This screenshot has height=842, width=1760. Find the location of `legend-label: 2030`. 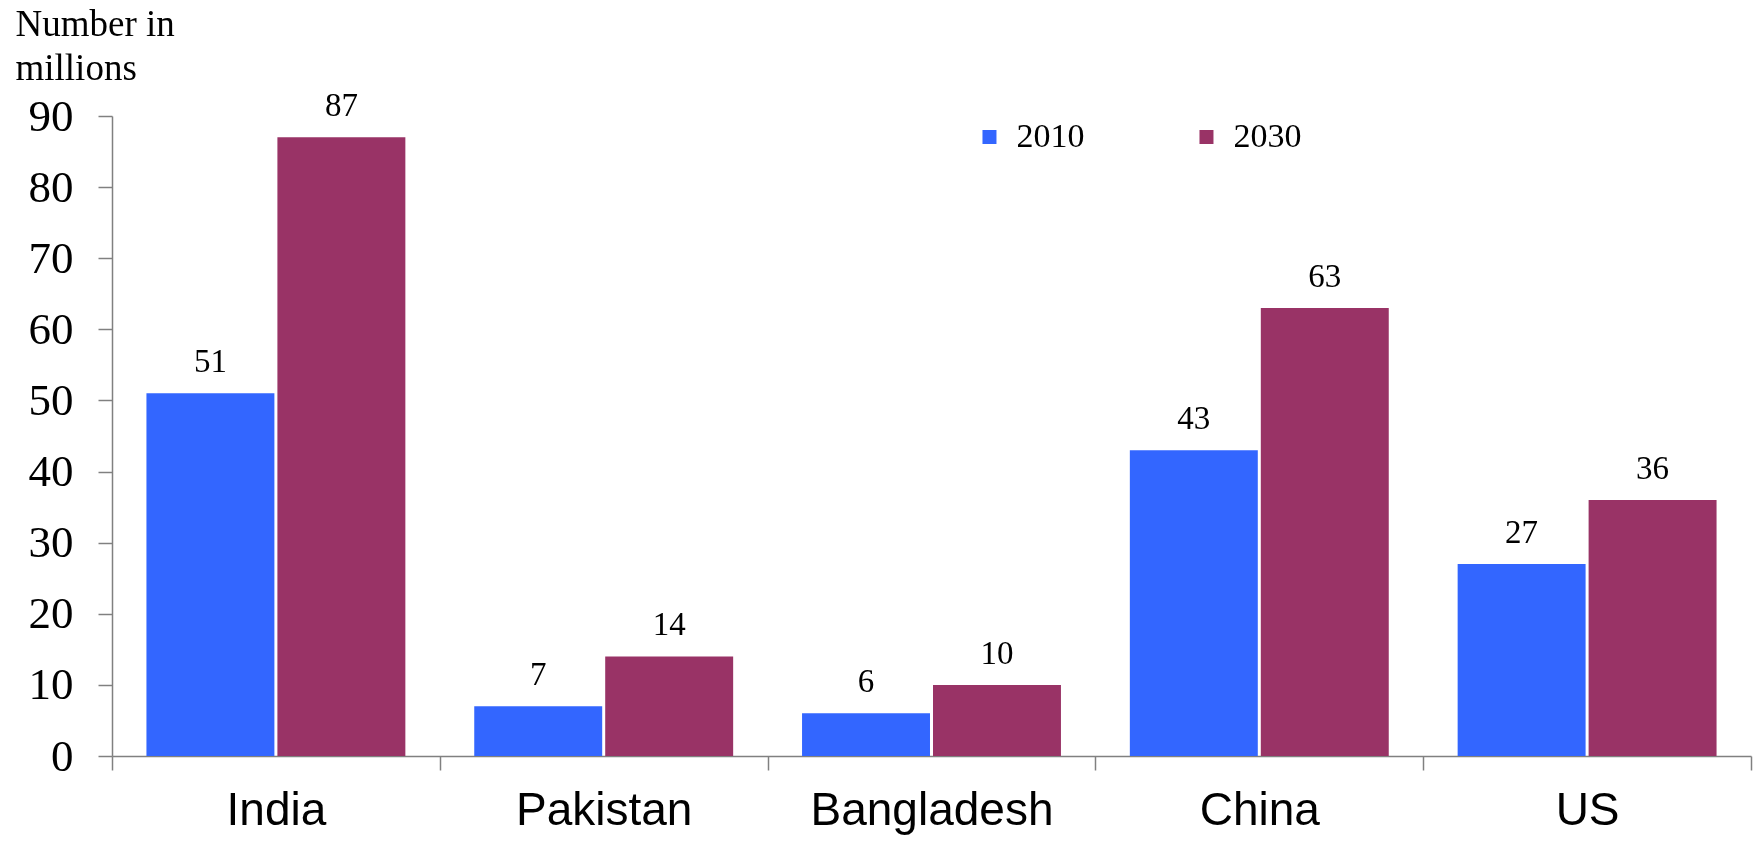

legend-label: 2030 is located at coordinates (1267, 135).